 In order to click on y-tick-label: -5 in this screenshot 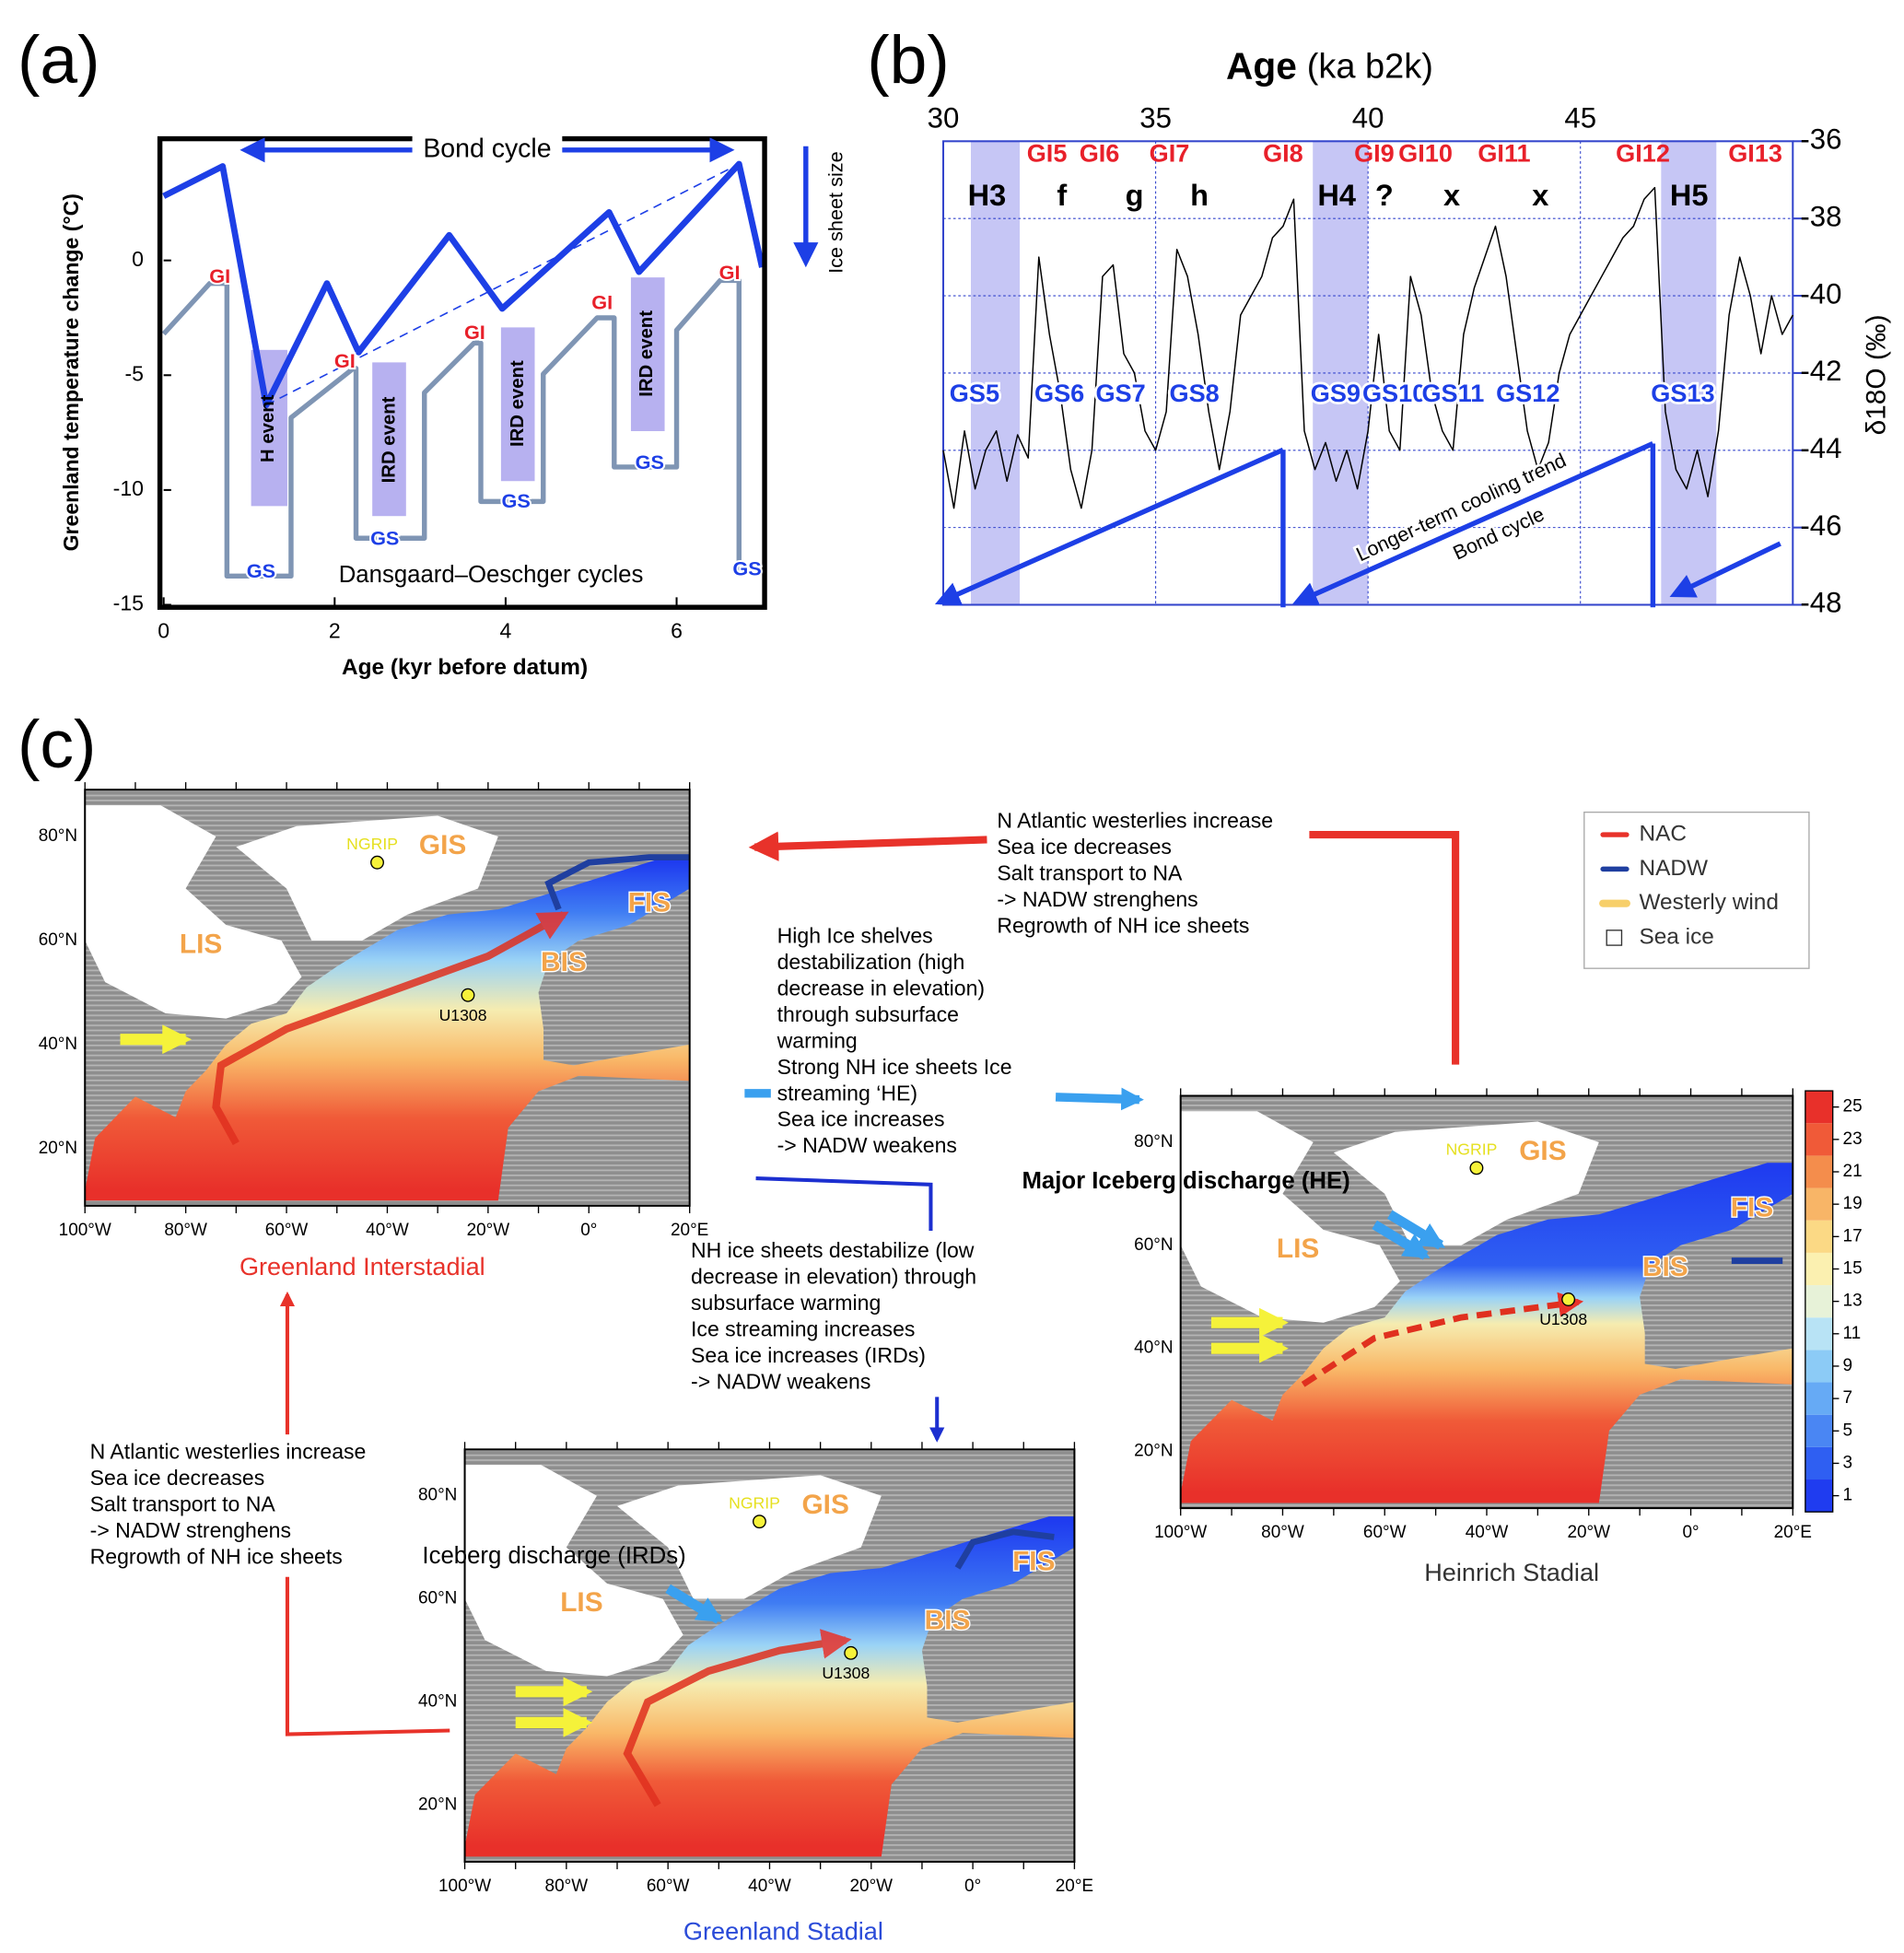, I will do `click(134, 373)`.